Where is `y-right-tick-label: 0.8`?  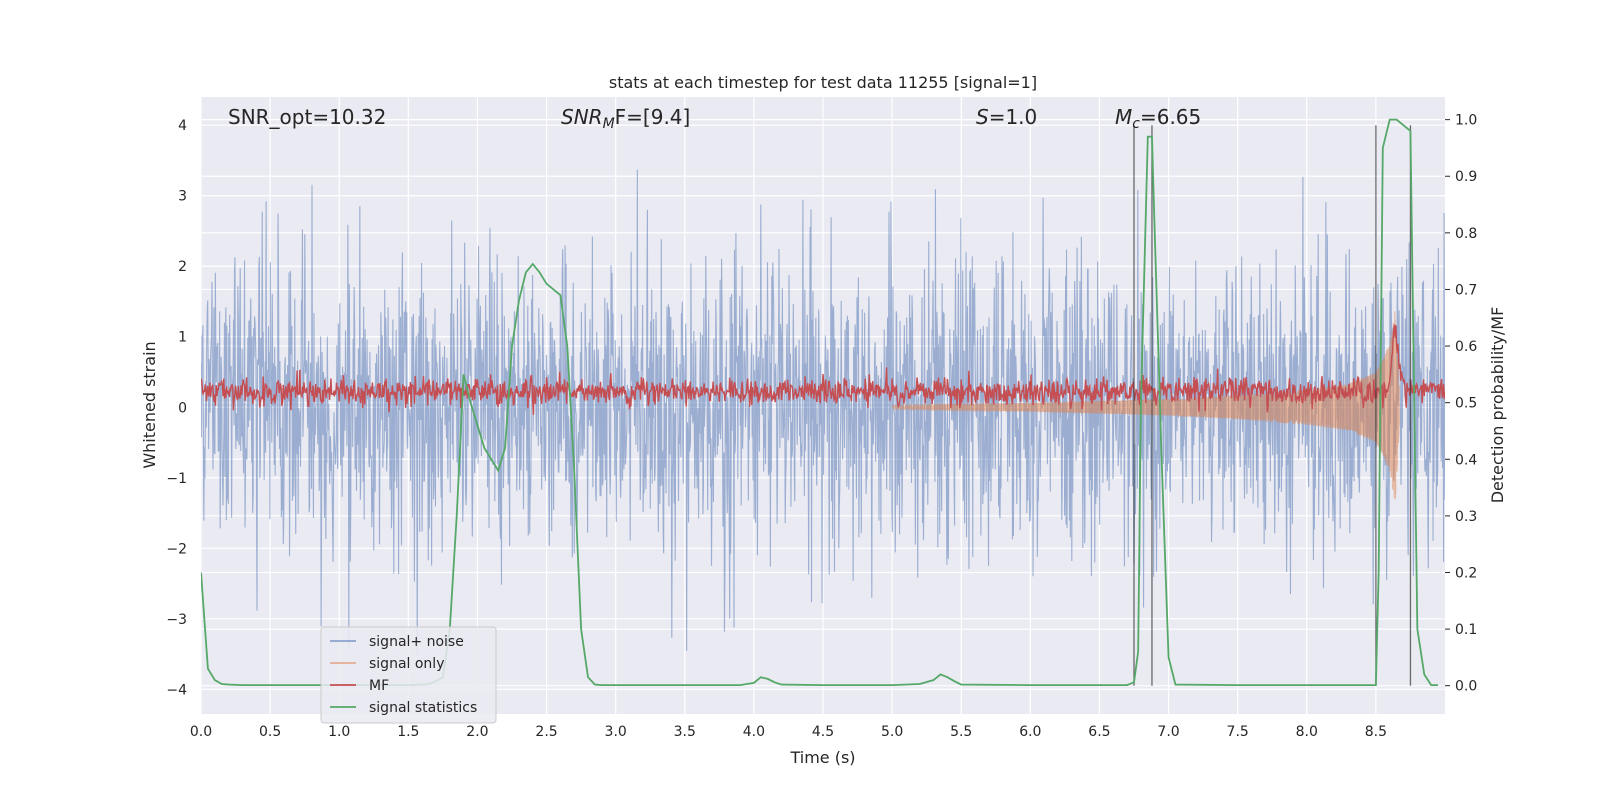 y-right-tick-label: 0.8 is located at coordinates (1466, 234).